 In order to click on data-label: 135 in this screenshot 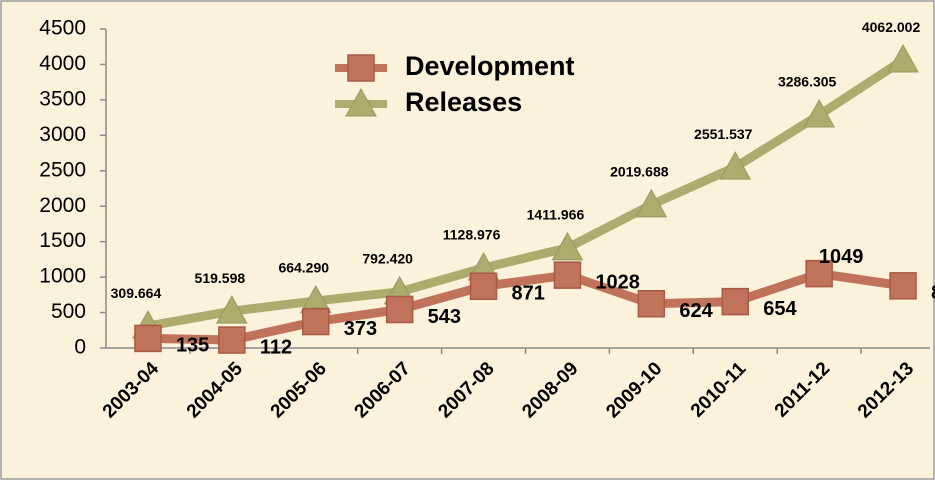, I will do `click(192, 346)`.